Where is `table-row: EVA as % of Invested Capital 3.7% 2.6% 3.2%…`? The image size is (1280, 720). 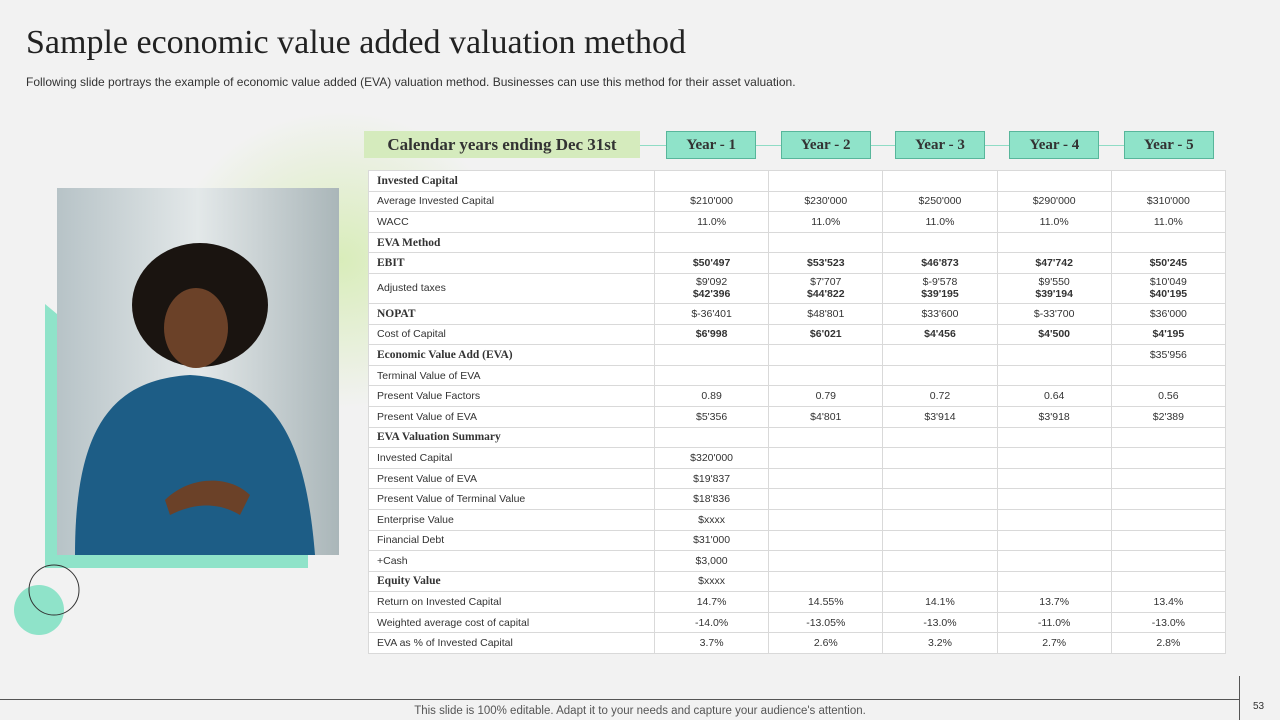
table-row: EVA as % of Invested Capital 3.7% 2.6% 3.2%… is located at coordinates (797, 643).